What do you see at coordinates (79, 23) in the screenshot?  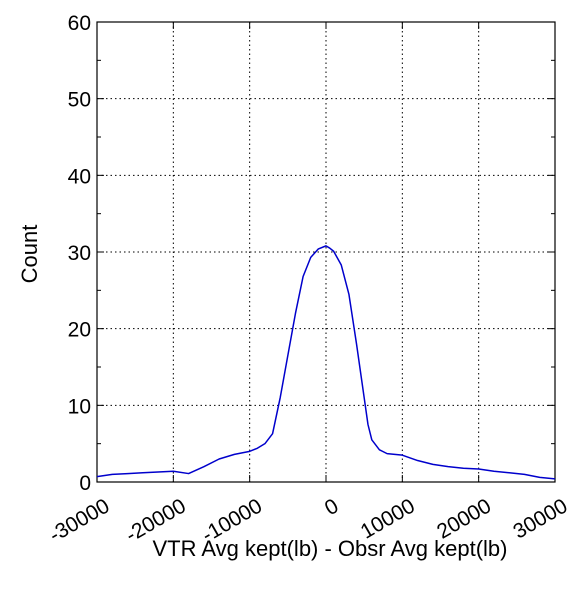 I see `y-tick-label: 60` at bounding box center [79, 23].